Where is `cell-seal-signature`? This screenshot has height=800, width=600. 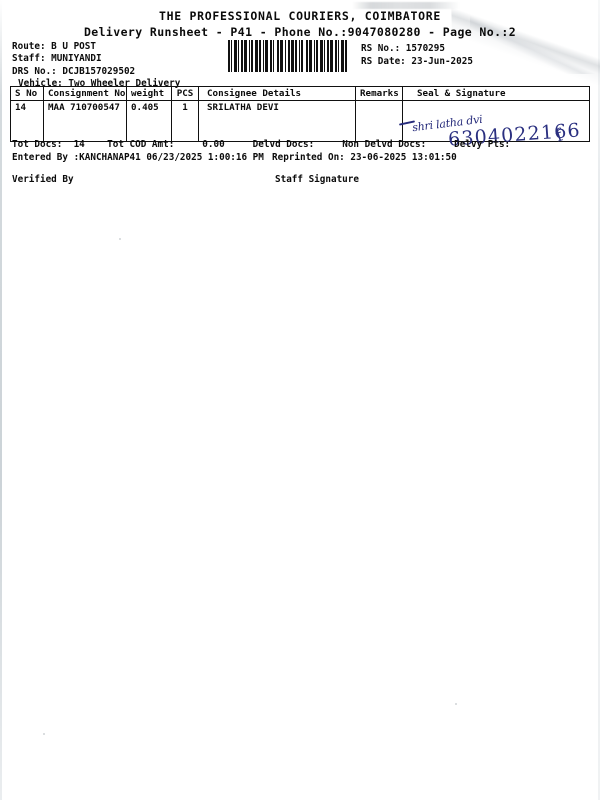
cell-seal-signature is located at coordinates (496, 121).